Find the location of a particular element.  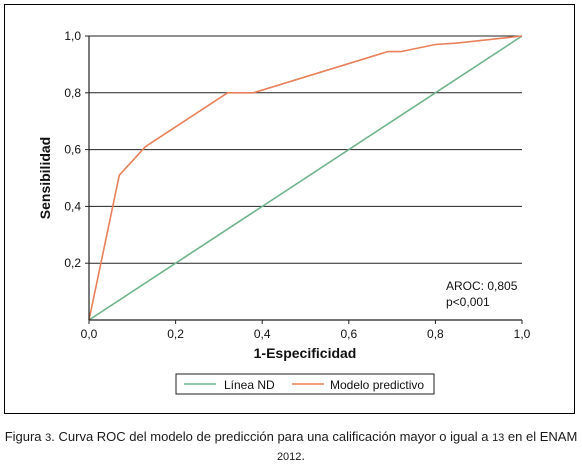

y-tick-label: 0,6 is located at coordinates (72, 150).